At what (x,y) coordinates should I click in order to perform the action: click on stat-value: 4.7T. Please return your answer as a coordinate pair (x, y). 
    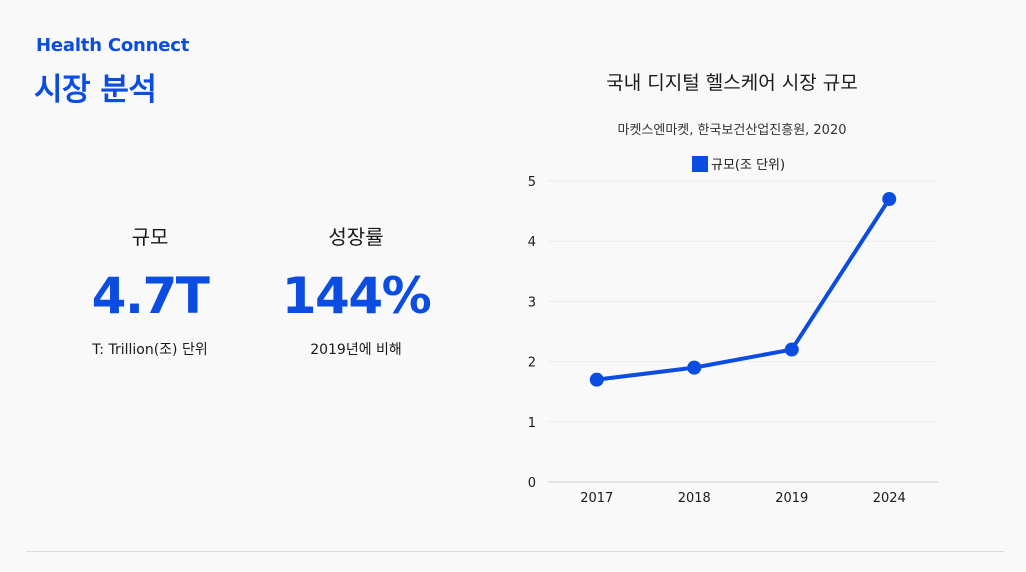
    Looking at the image, I should click on (150, 296).